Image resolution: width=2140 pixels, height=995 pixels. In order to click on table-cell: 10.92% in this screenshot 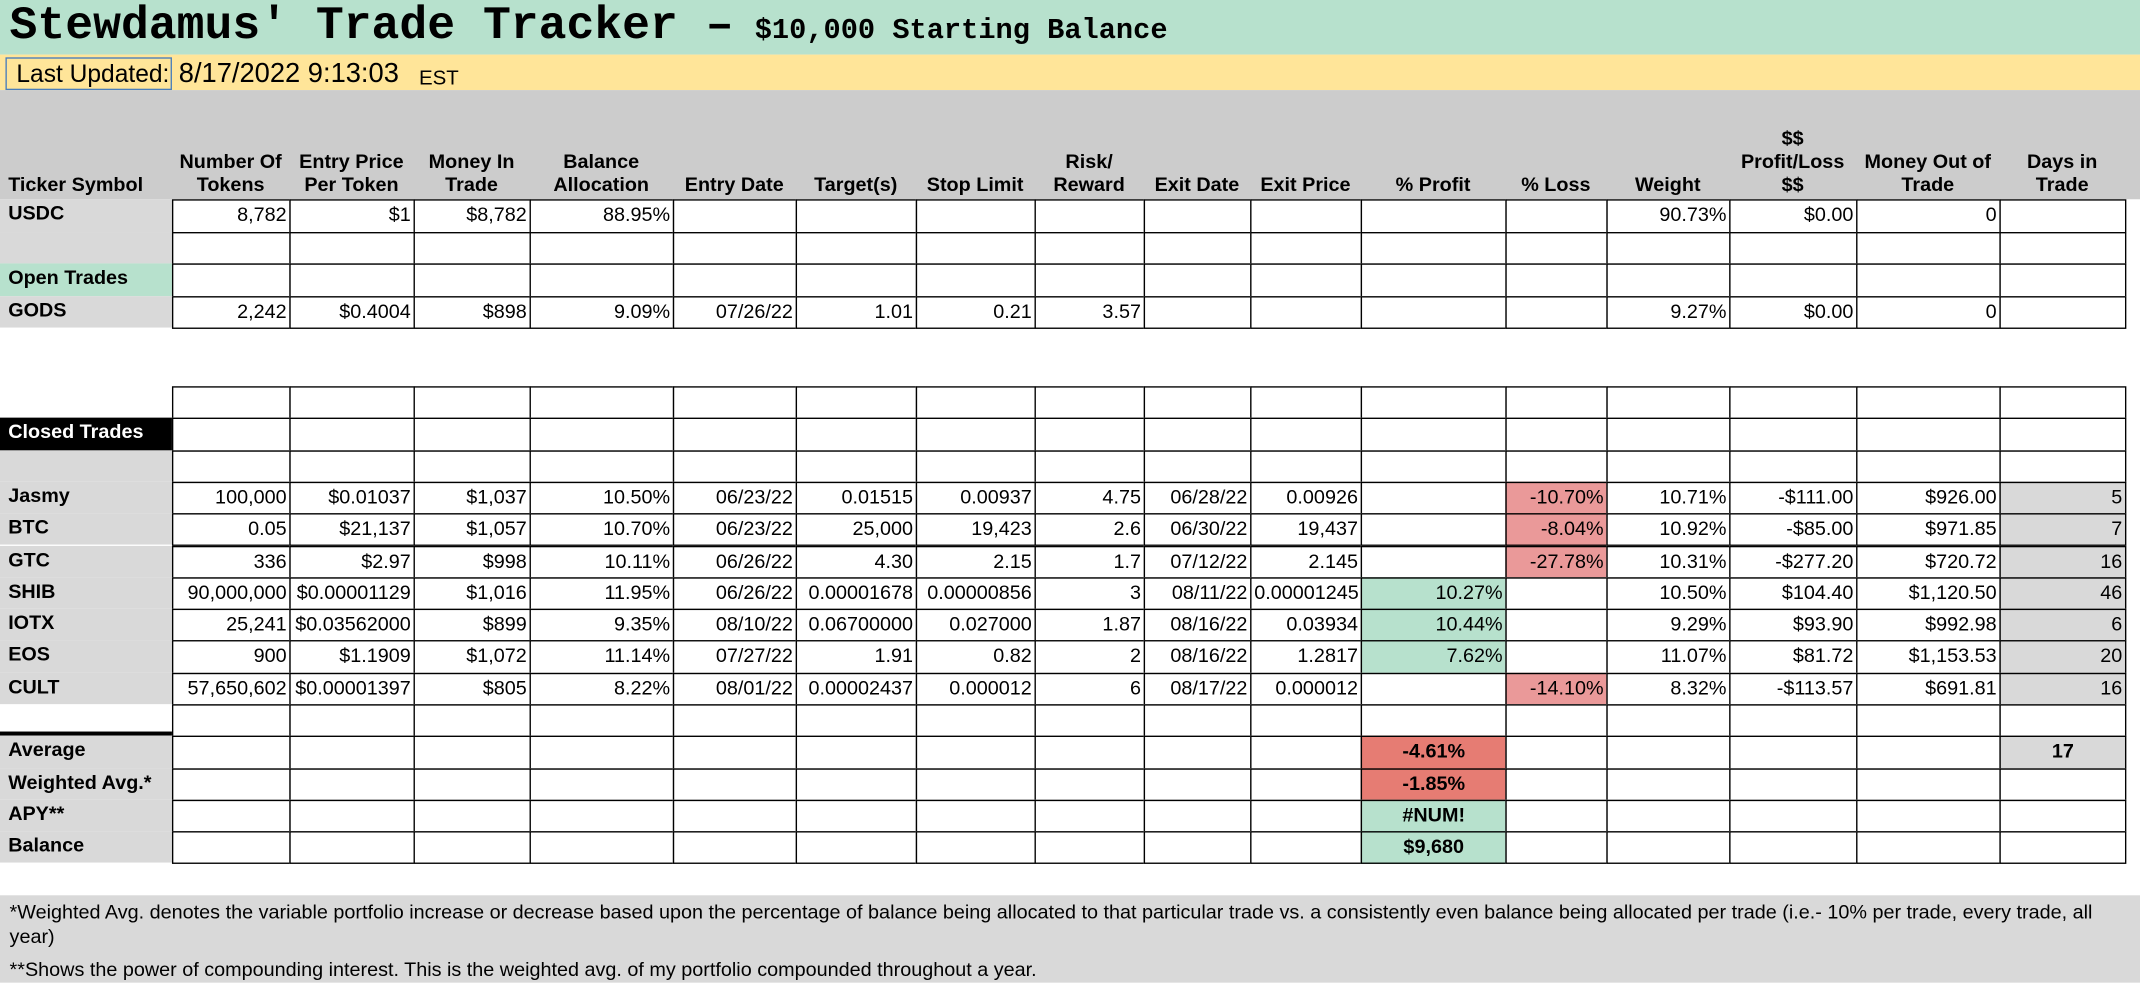, I will do `click(1668, 530)`.